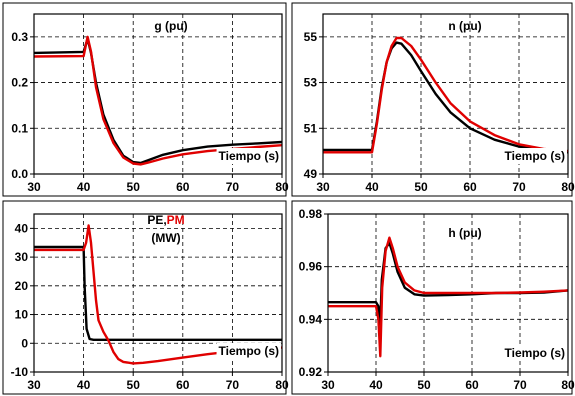  I want to click on series-line-black, so click(158, 293).